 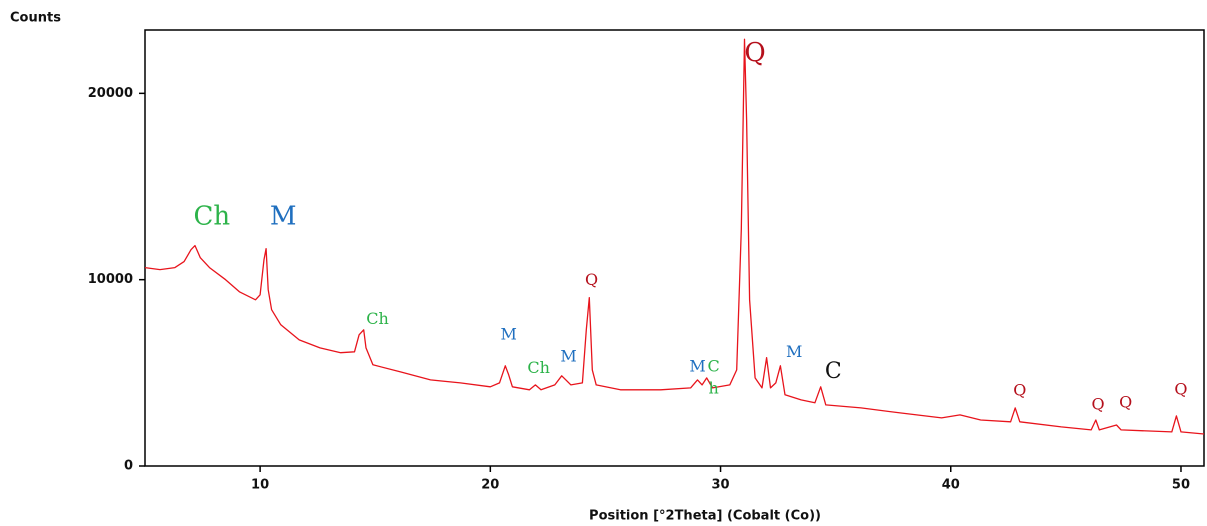 What do you see at coordinates (35, 18) in the screenshot?
I see `y-axis-title: Counts` at bounding box center [35, 18].